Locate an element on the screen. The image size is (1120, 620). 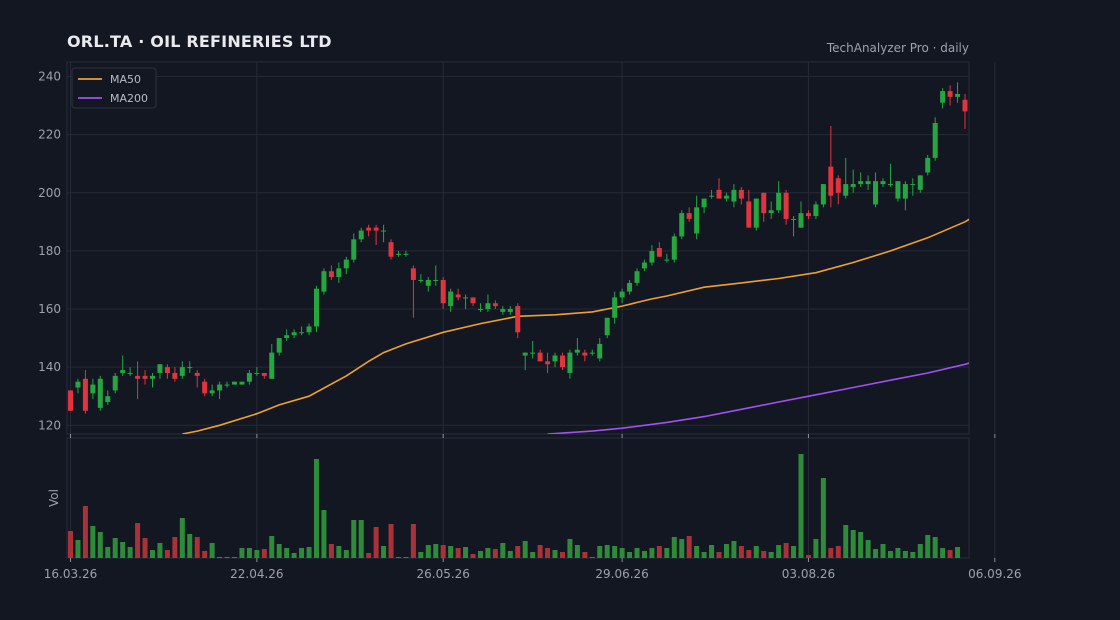
x-tick-label: 16.03.26 is located at coordinates (70, 574).